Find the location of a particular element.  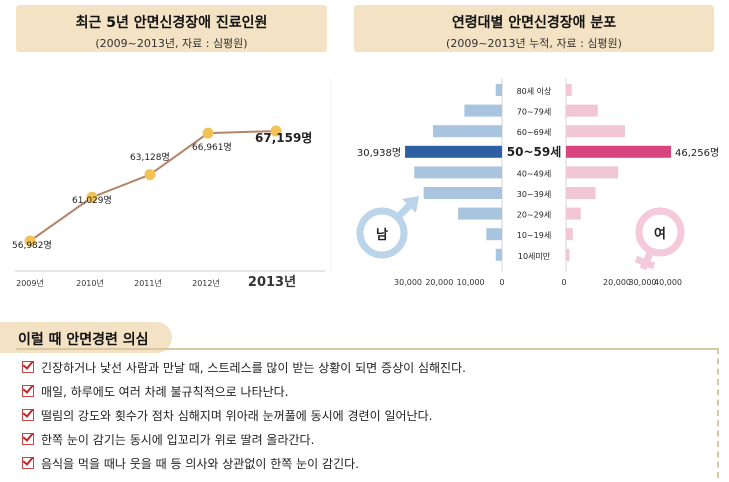

male-symbol-icon is located at coordinates (382, 233).